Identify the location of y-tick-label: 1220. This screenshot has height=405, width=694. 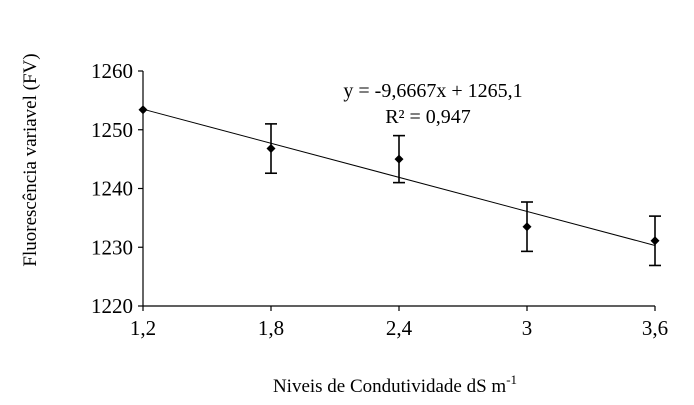
(112, 306).